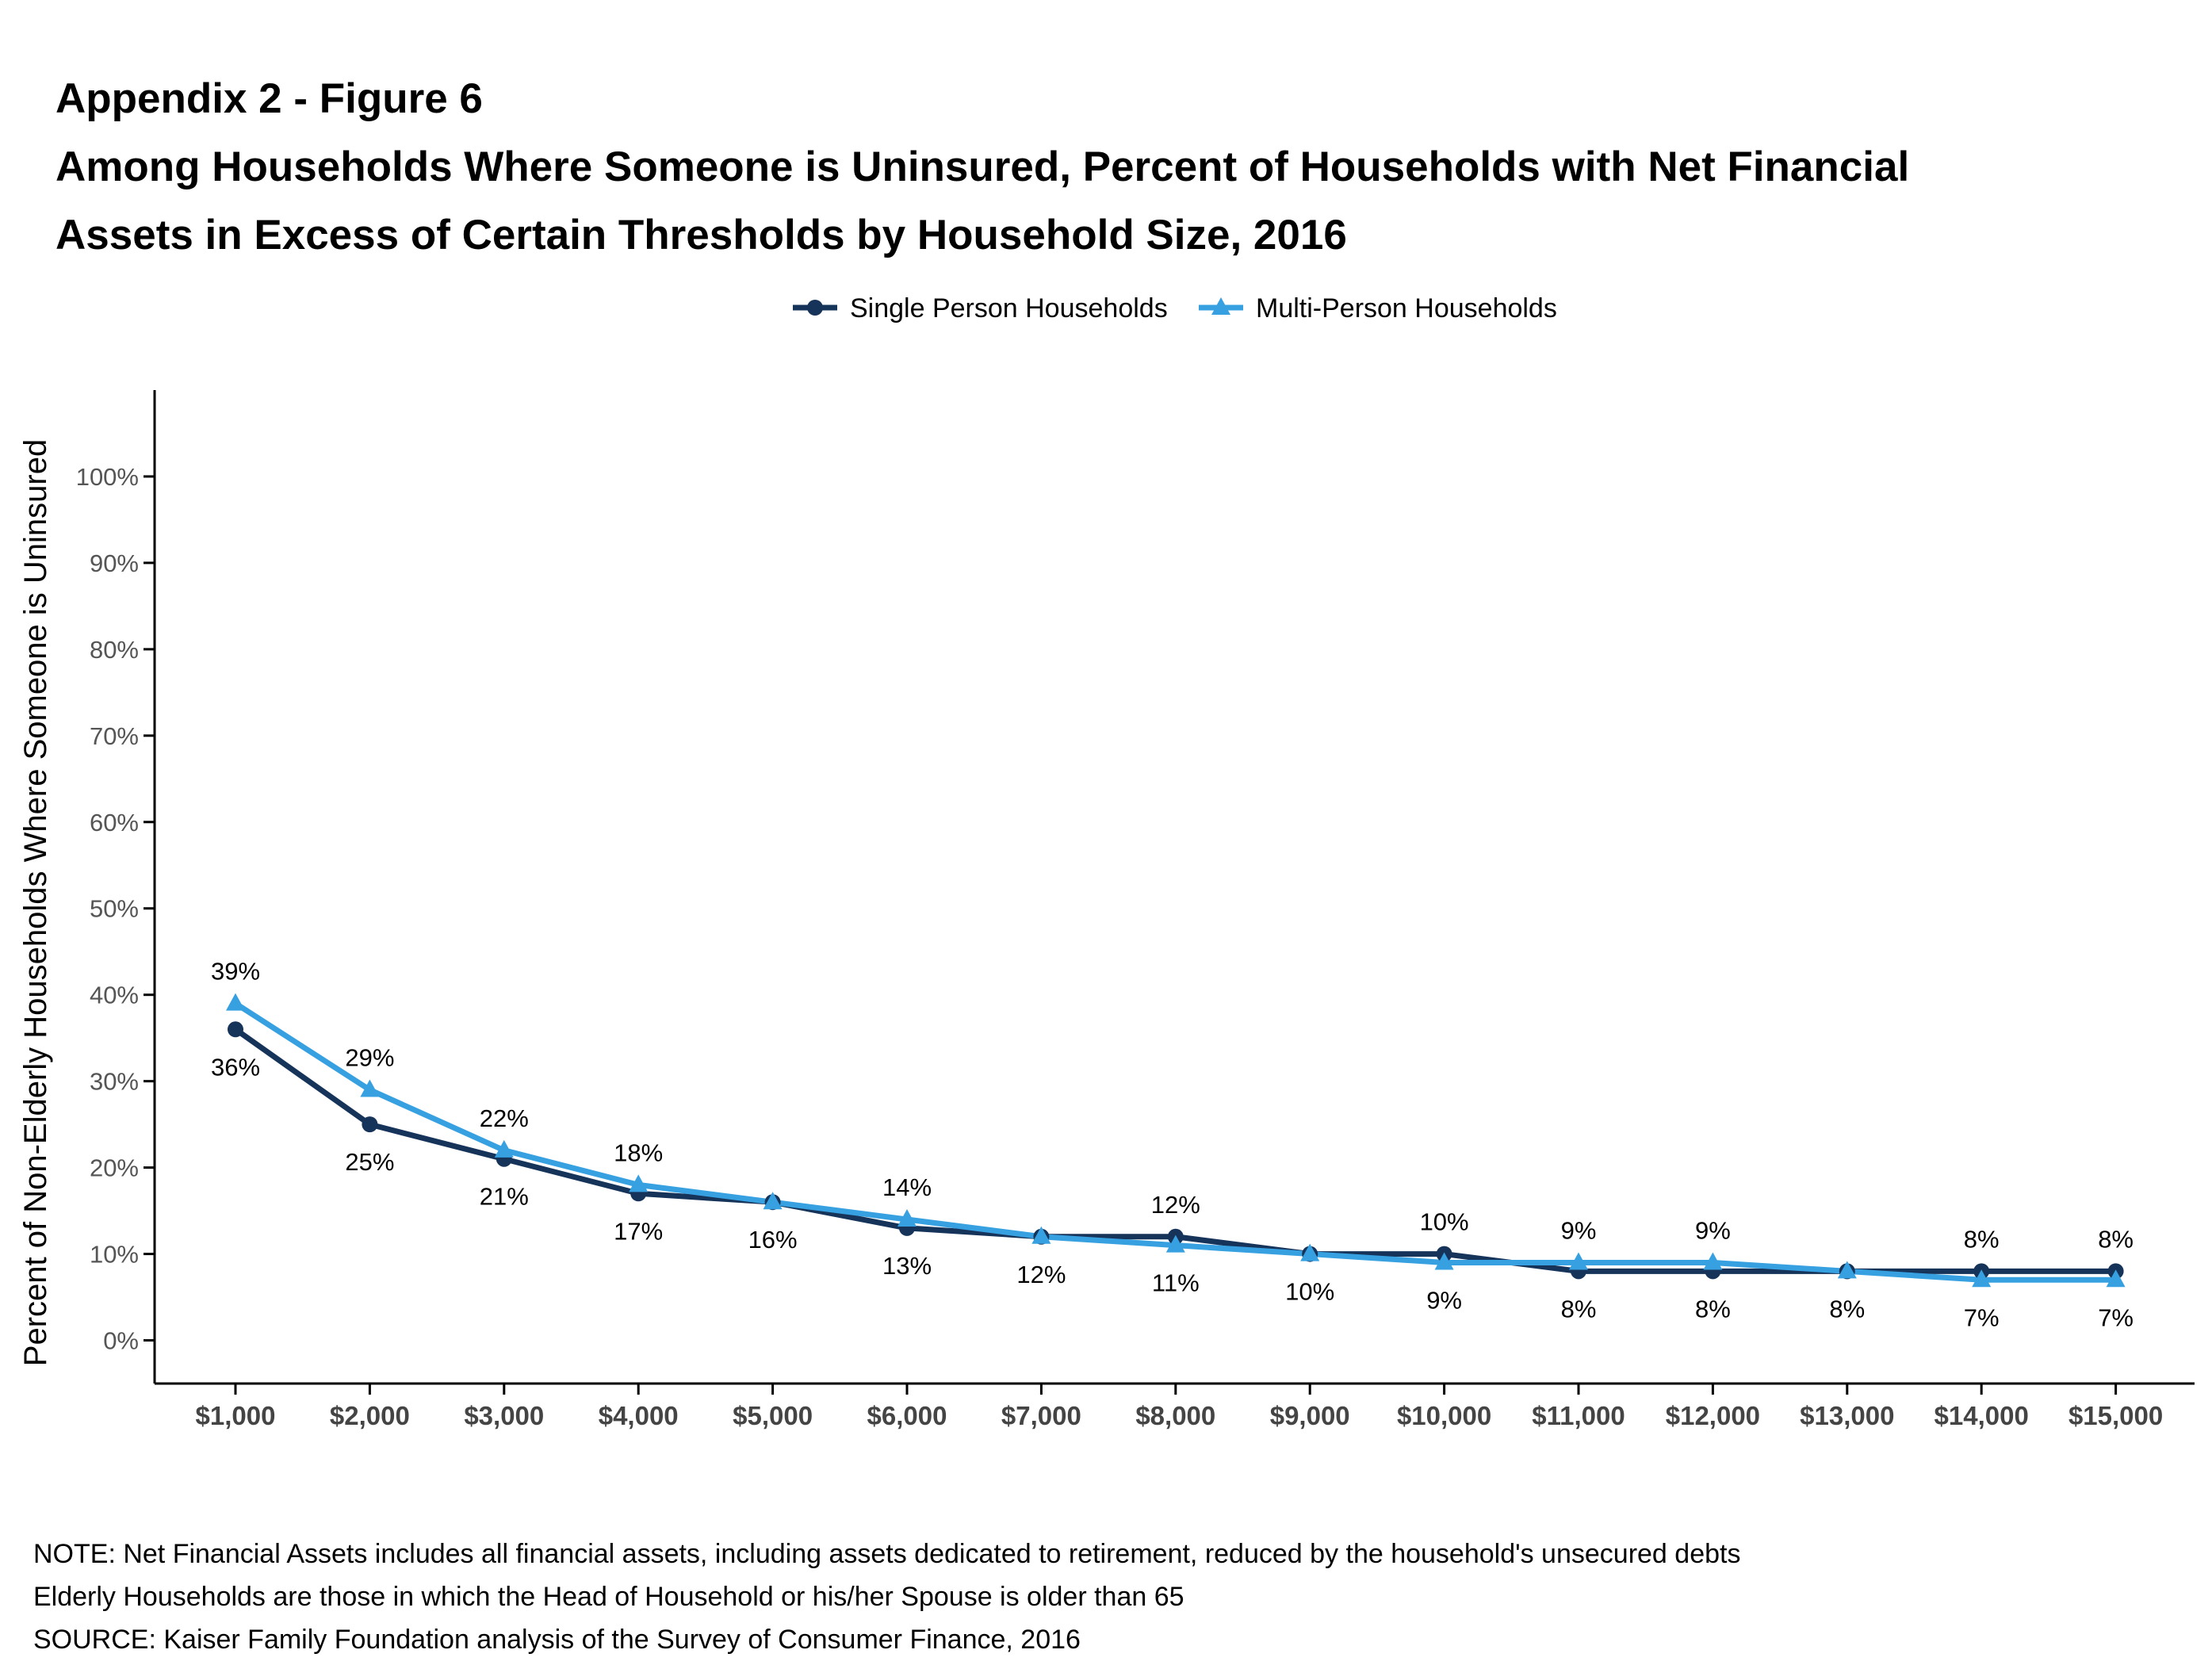 The image size is (2212, 1665). What do you see at coordinates (114, 1082) in the screenshot?
I see `y-tick-label: 30%` at bounding box center [114, 1082].